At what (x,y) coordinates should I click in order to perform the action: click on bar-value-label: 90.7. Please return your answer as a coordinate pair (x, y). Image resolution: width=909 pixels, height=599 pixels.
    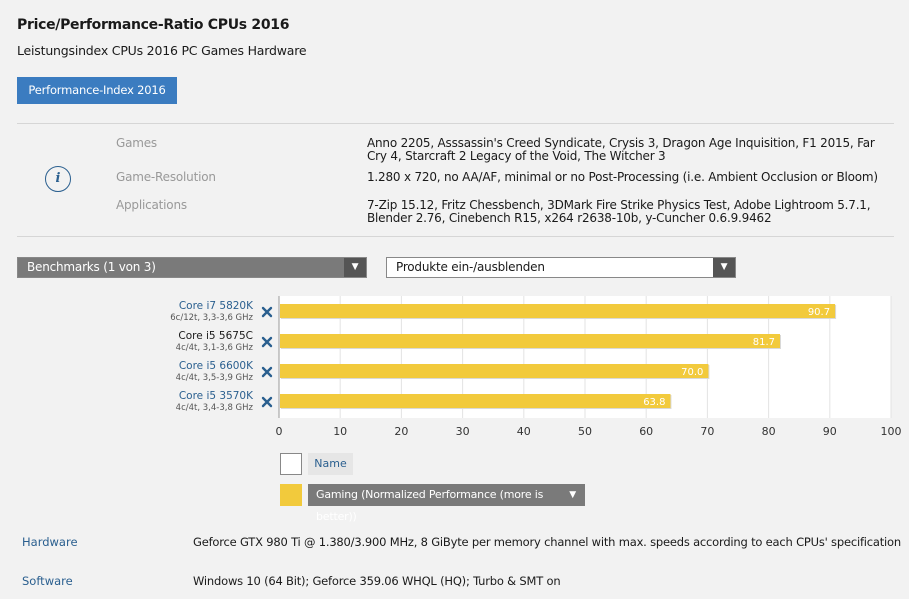
    Looking at the image, I should click on (819, 312).